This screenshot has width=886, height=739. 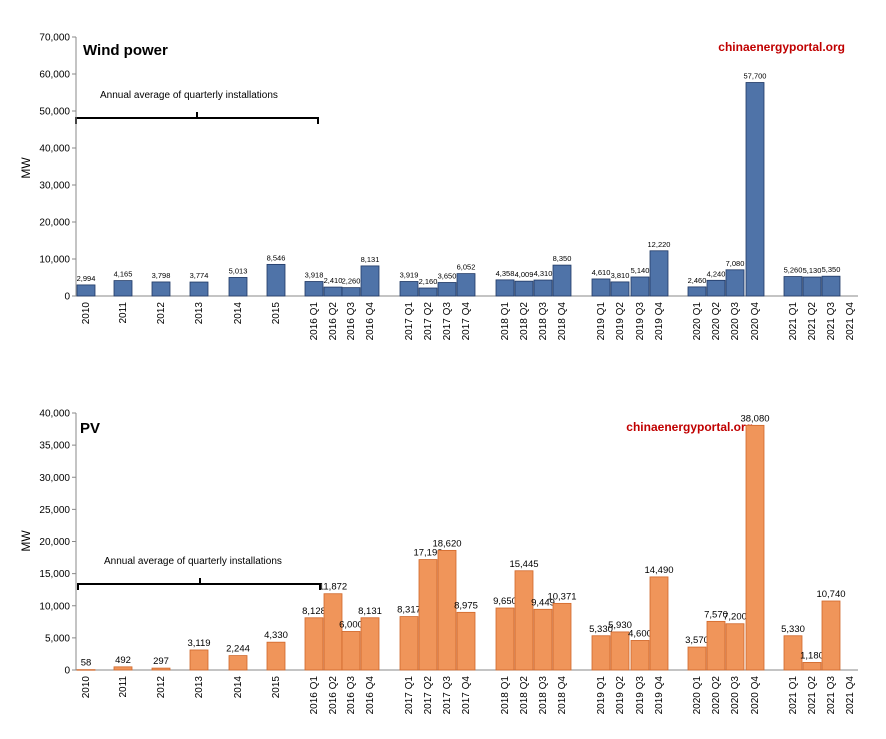 I want to click on pv-xtick-label: 2021 Q1, so click(x=793, y=695).